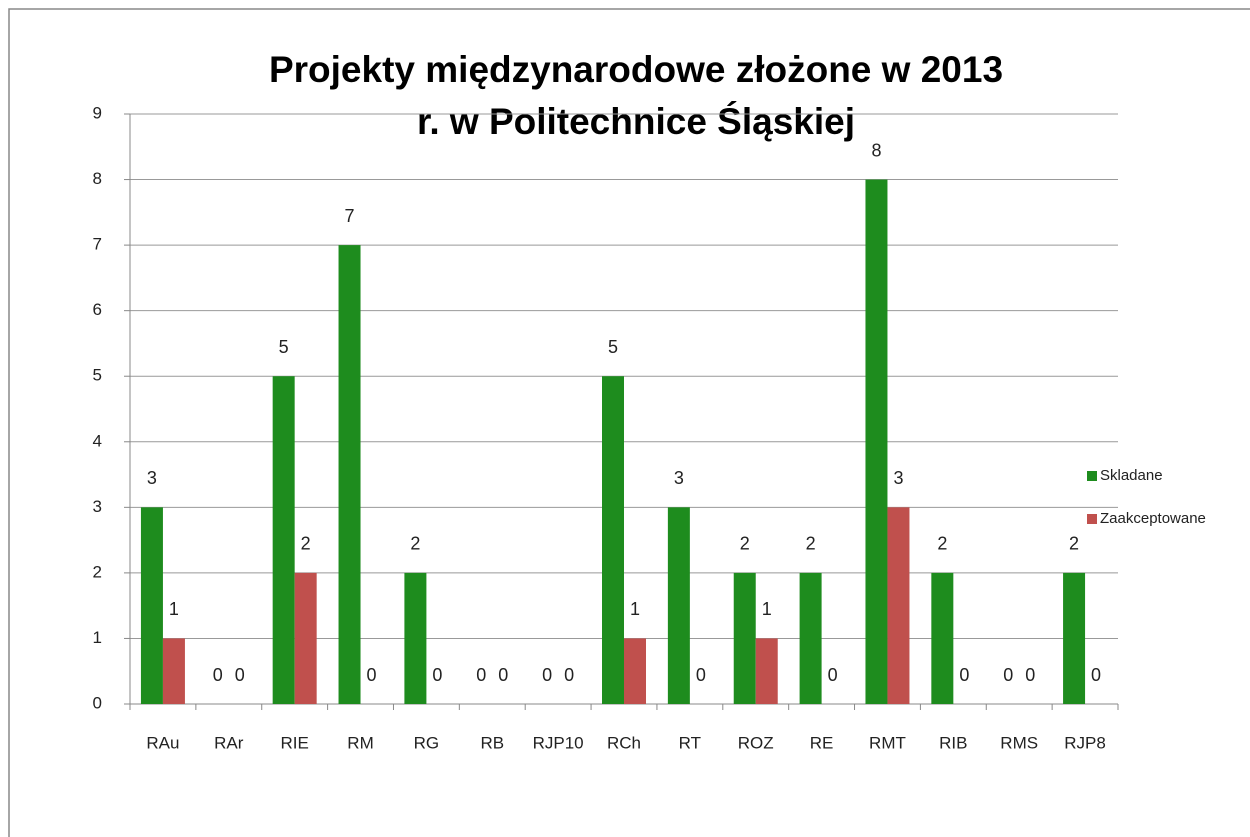 The height and width of the screenshot is (837, 1250). Describe the element at coordinates (756, 742) in the screenshot. I see `x-tick-label: ROZ` at that location.